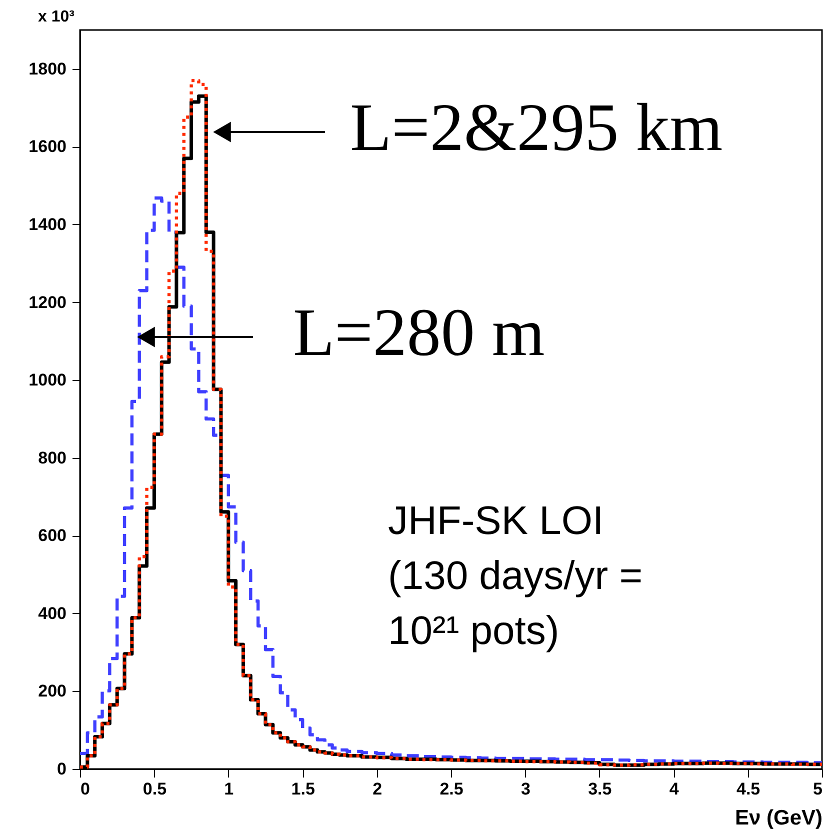  Describe the element at coordinates (536, 127) in the screenshot. I see `annotation: L=2&295 km` at that location.